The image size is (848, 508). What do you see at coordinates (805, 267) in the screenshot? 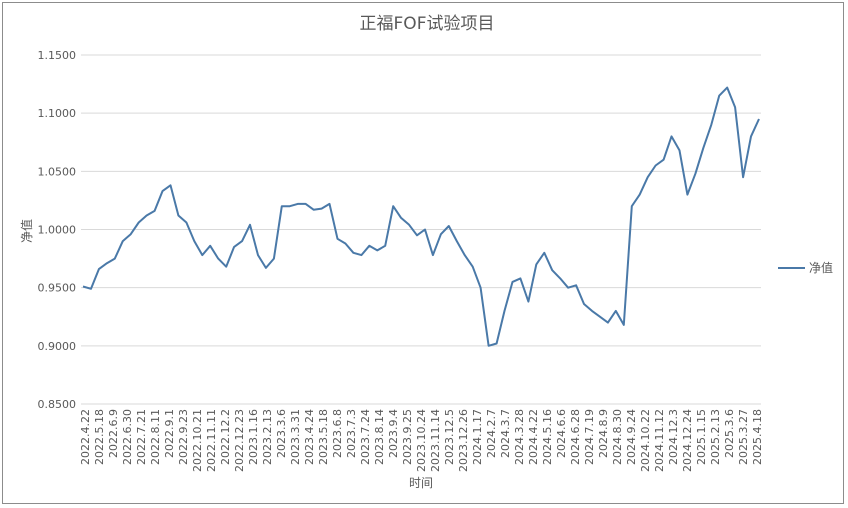
I see `legend: 净值` at bounding box center [805, 267].